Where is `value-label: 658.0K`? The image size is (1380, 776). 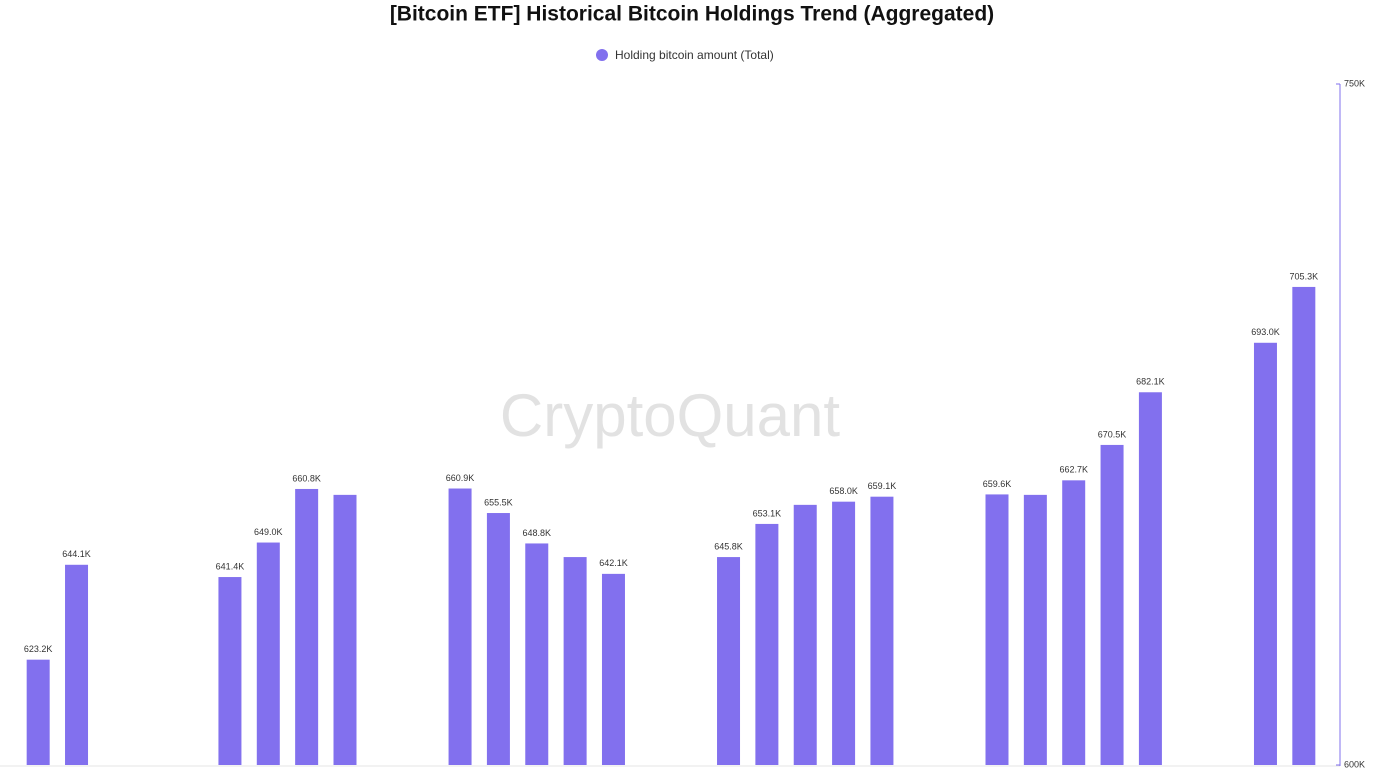 value-label: 658.0K is located at coordinates (843, 491).